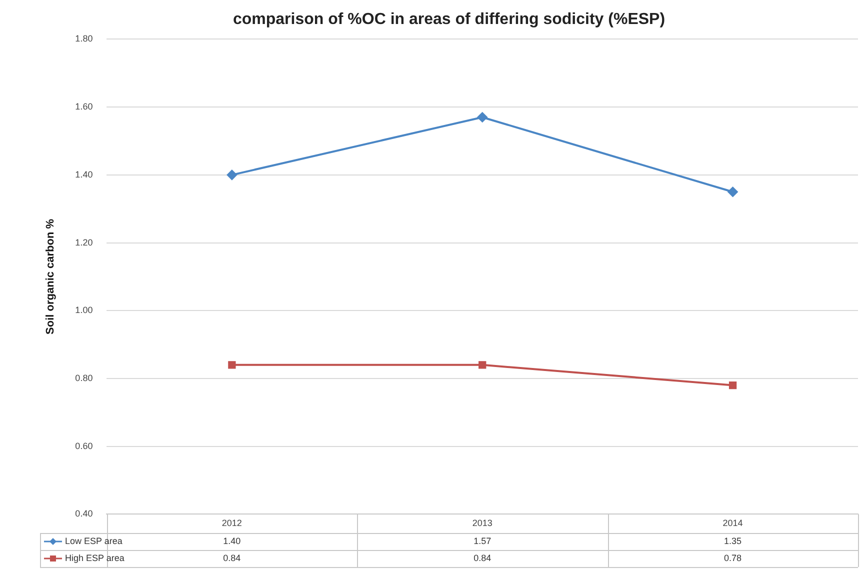 This screenshot has height=569, width=864. I want to click on legend-label: High ESP area, so click(94, 557).